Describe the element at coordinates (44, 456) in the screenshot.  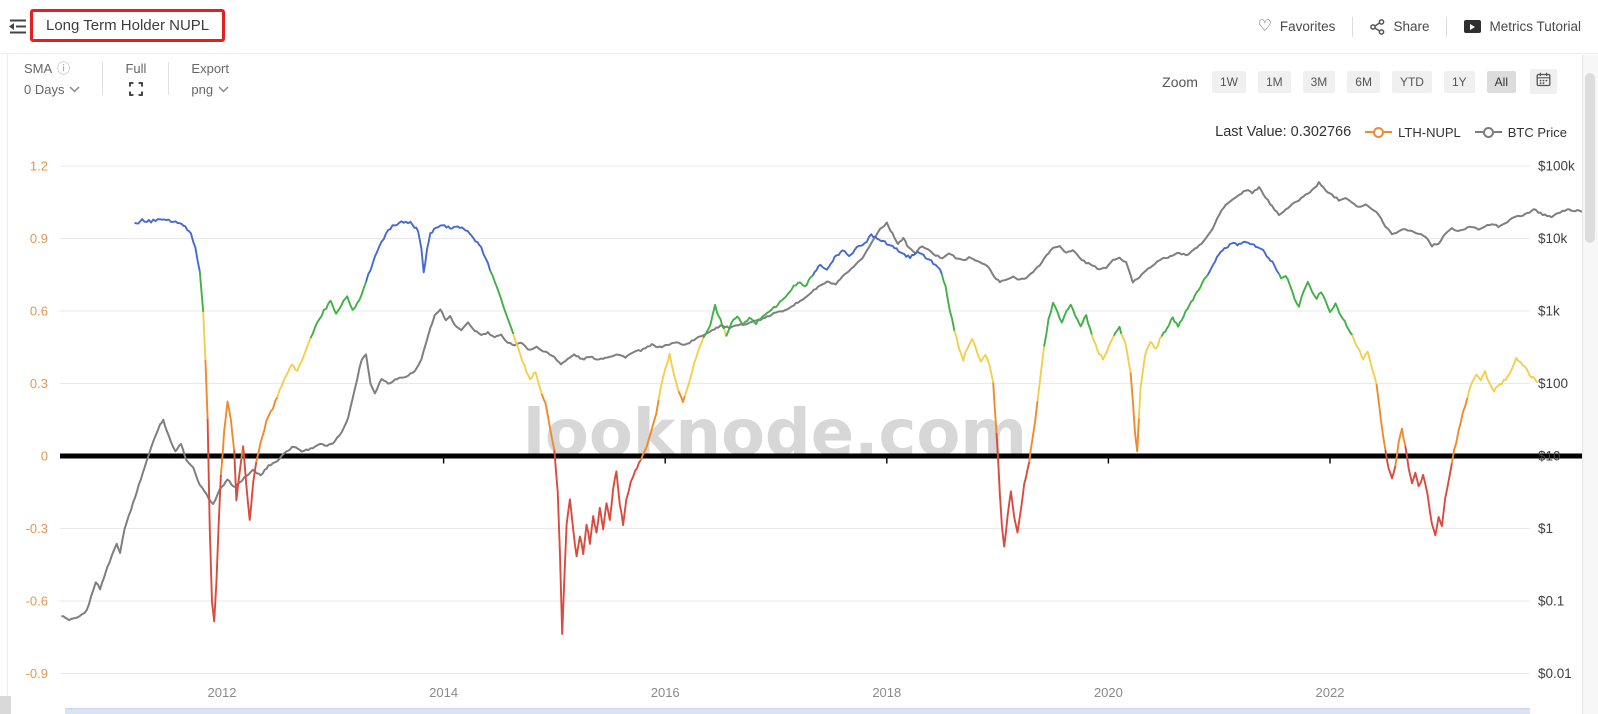
I see `y-axis-left-label: 0` at that location.